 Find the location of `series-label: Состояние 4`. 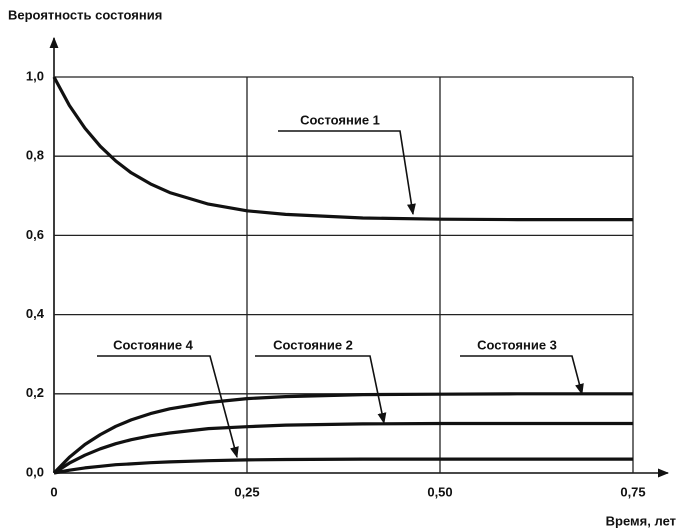

series-label: Состояние 4 is located at coordinates (153, 344).